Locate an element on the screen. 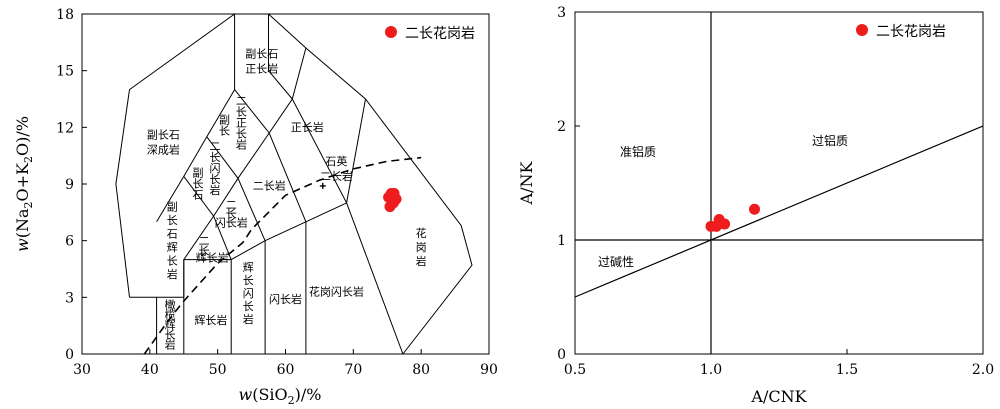  tas-y-tick-label: 15 is located at coordinates (65, 72).